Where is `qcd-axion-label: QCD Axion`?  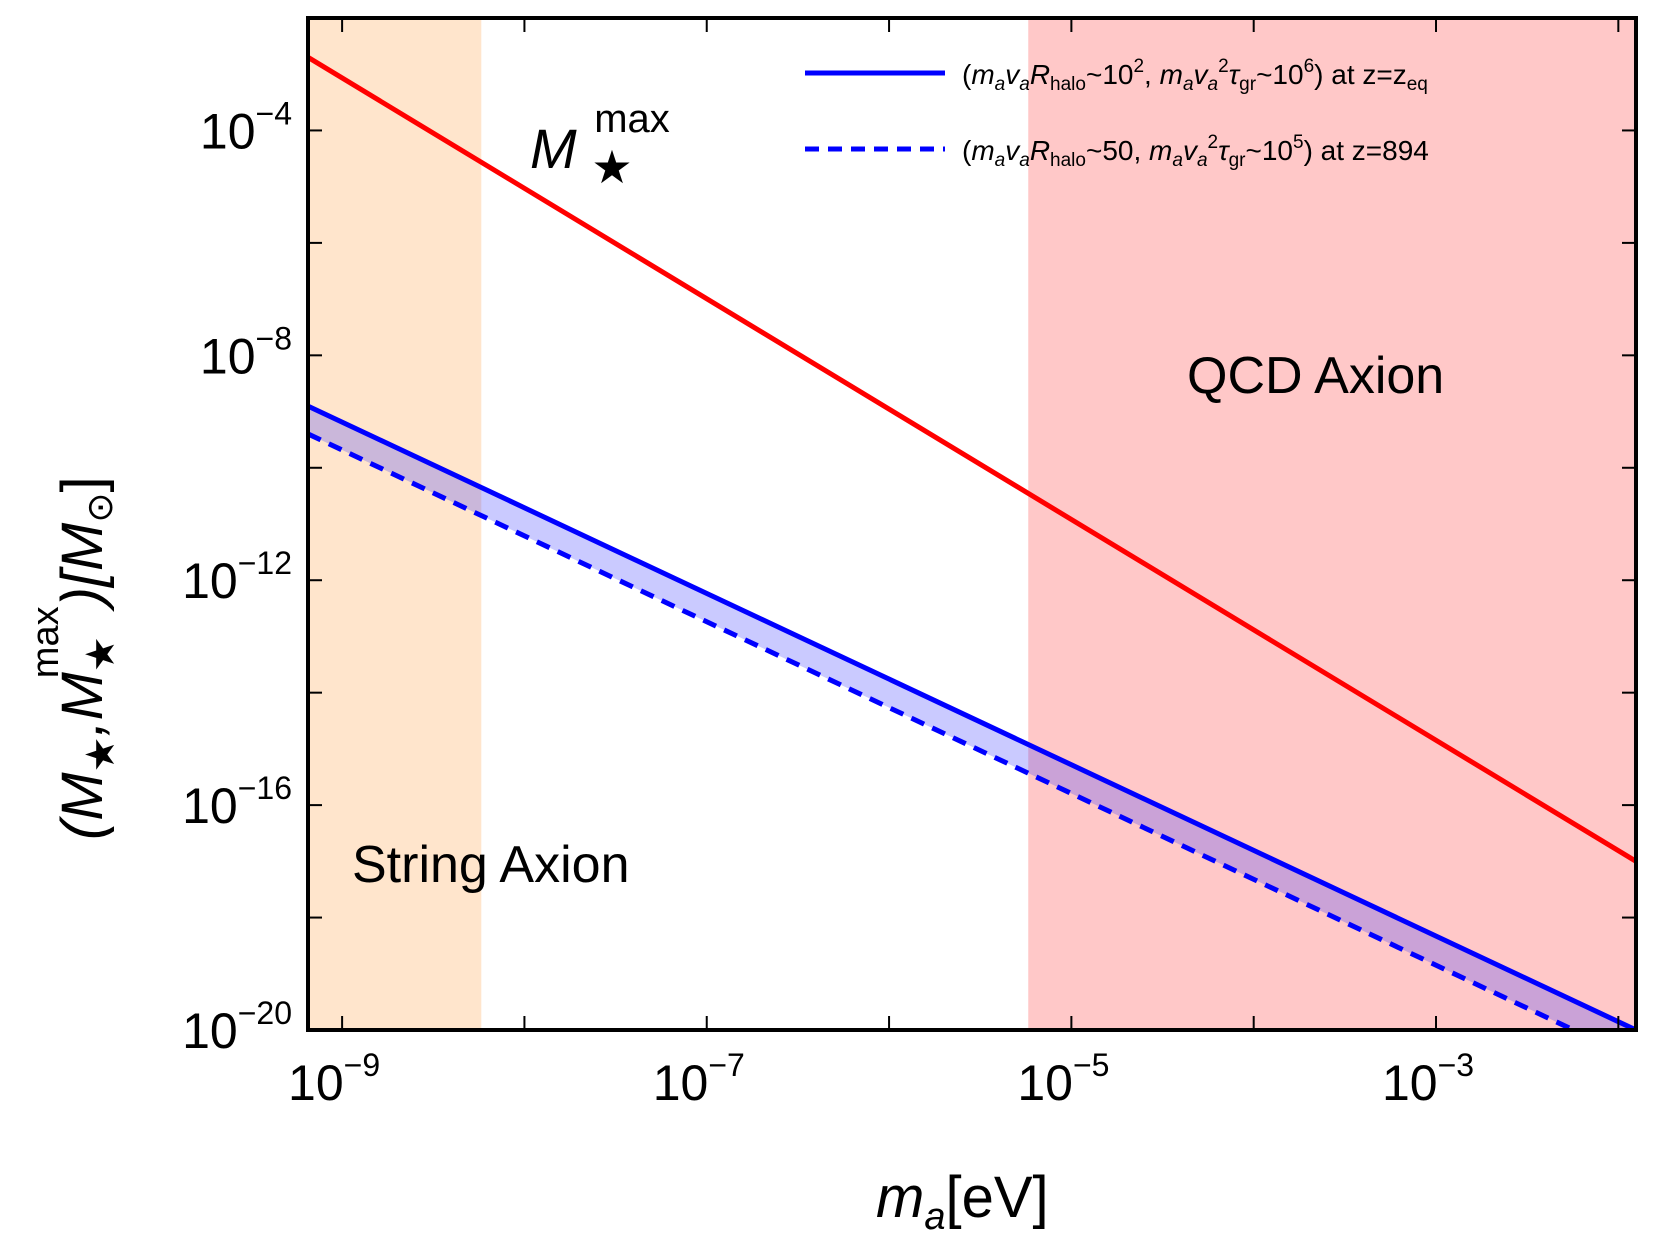
qcd-axion-label: QCD Axion is located at coordinates (1315, 376).